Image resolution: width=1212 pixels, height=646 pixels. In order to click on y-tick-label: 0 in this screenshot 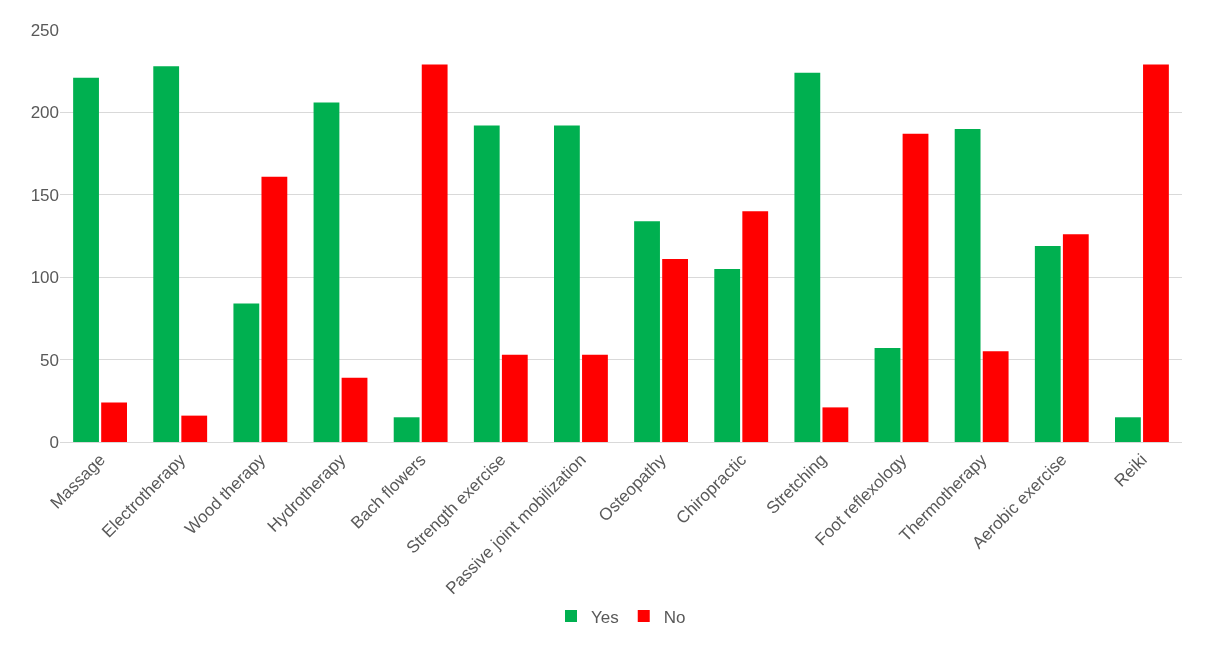, I will do `click(54, 442)`.